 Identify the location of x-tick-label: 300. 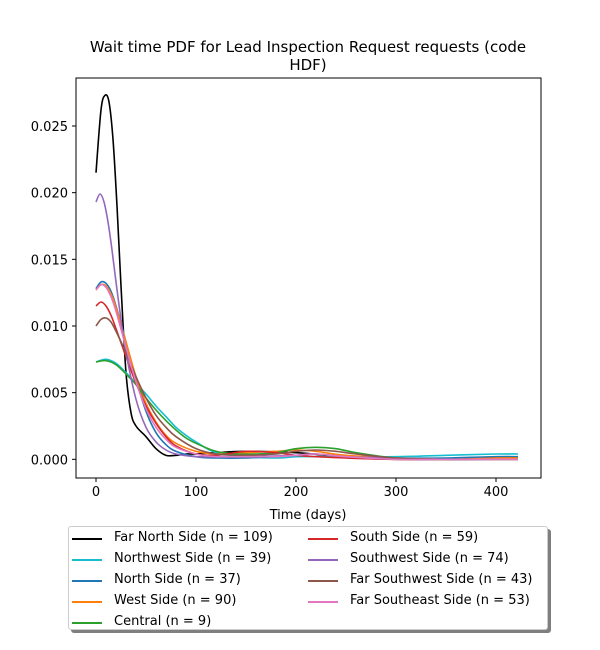
(396, 492).